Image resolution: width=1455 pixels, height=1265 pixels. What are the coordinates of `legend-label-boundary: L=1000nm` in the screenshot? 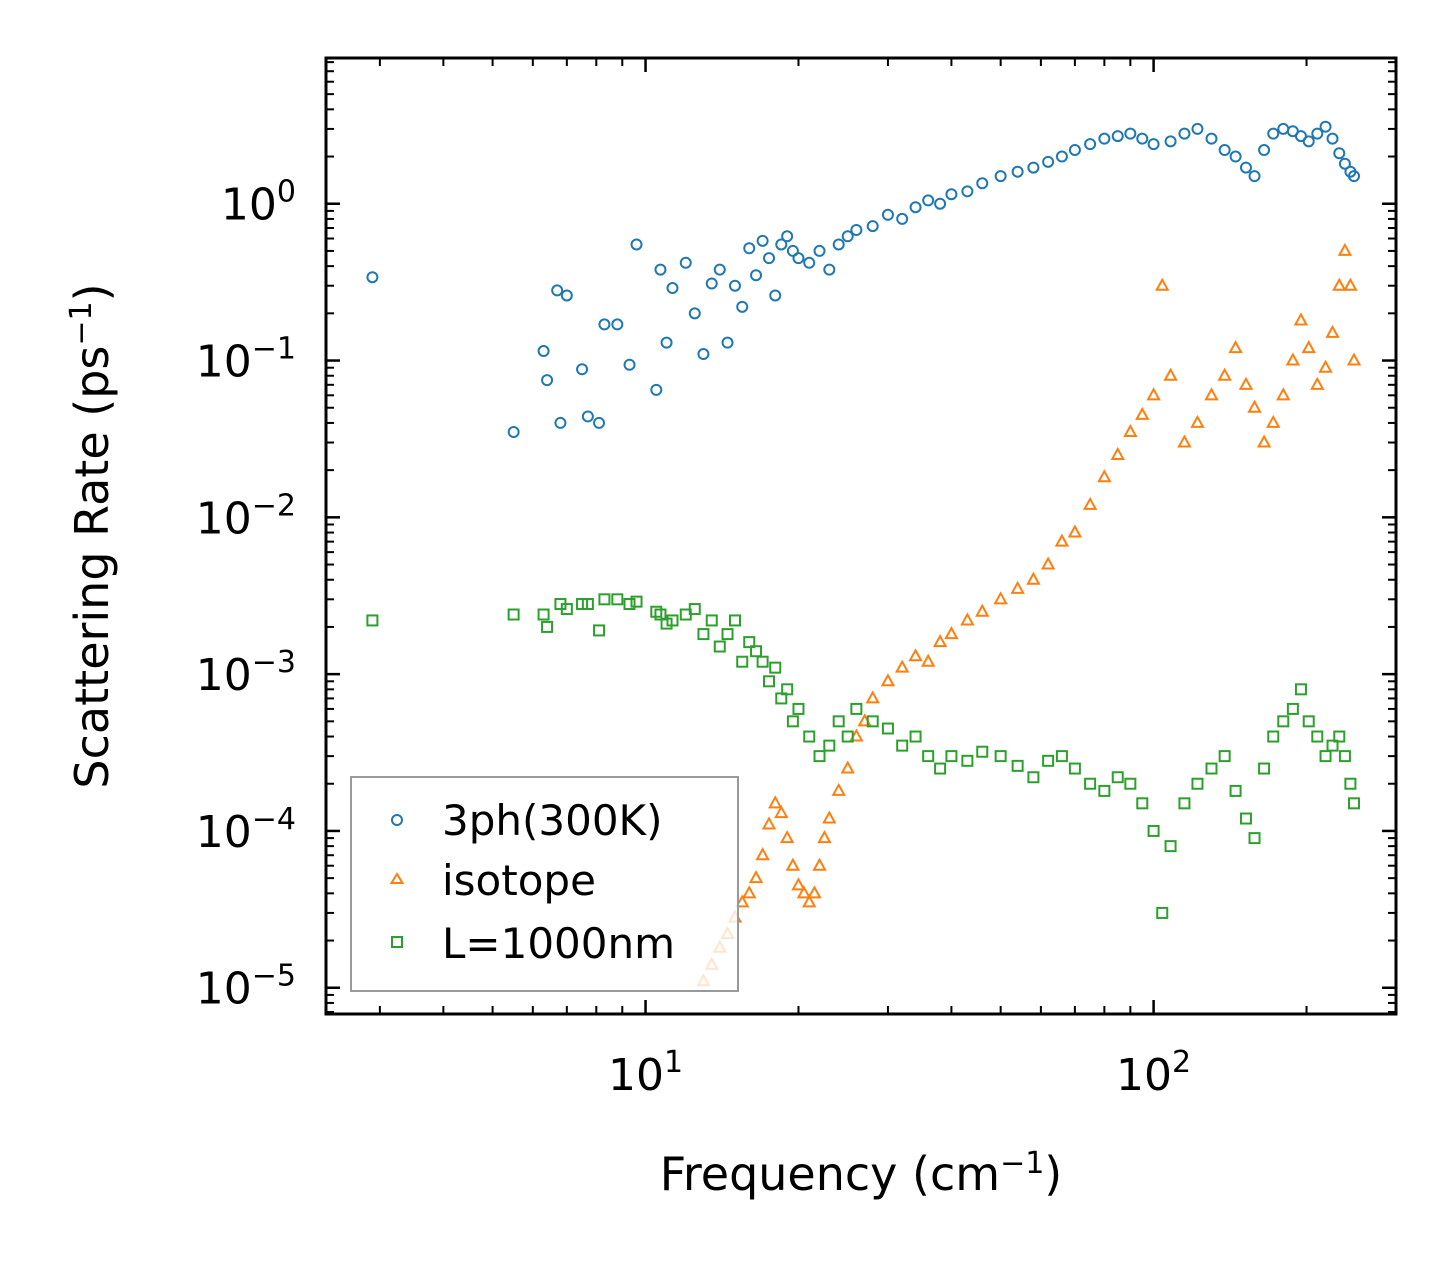 It's located at (558, 943).